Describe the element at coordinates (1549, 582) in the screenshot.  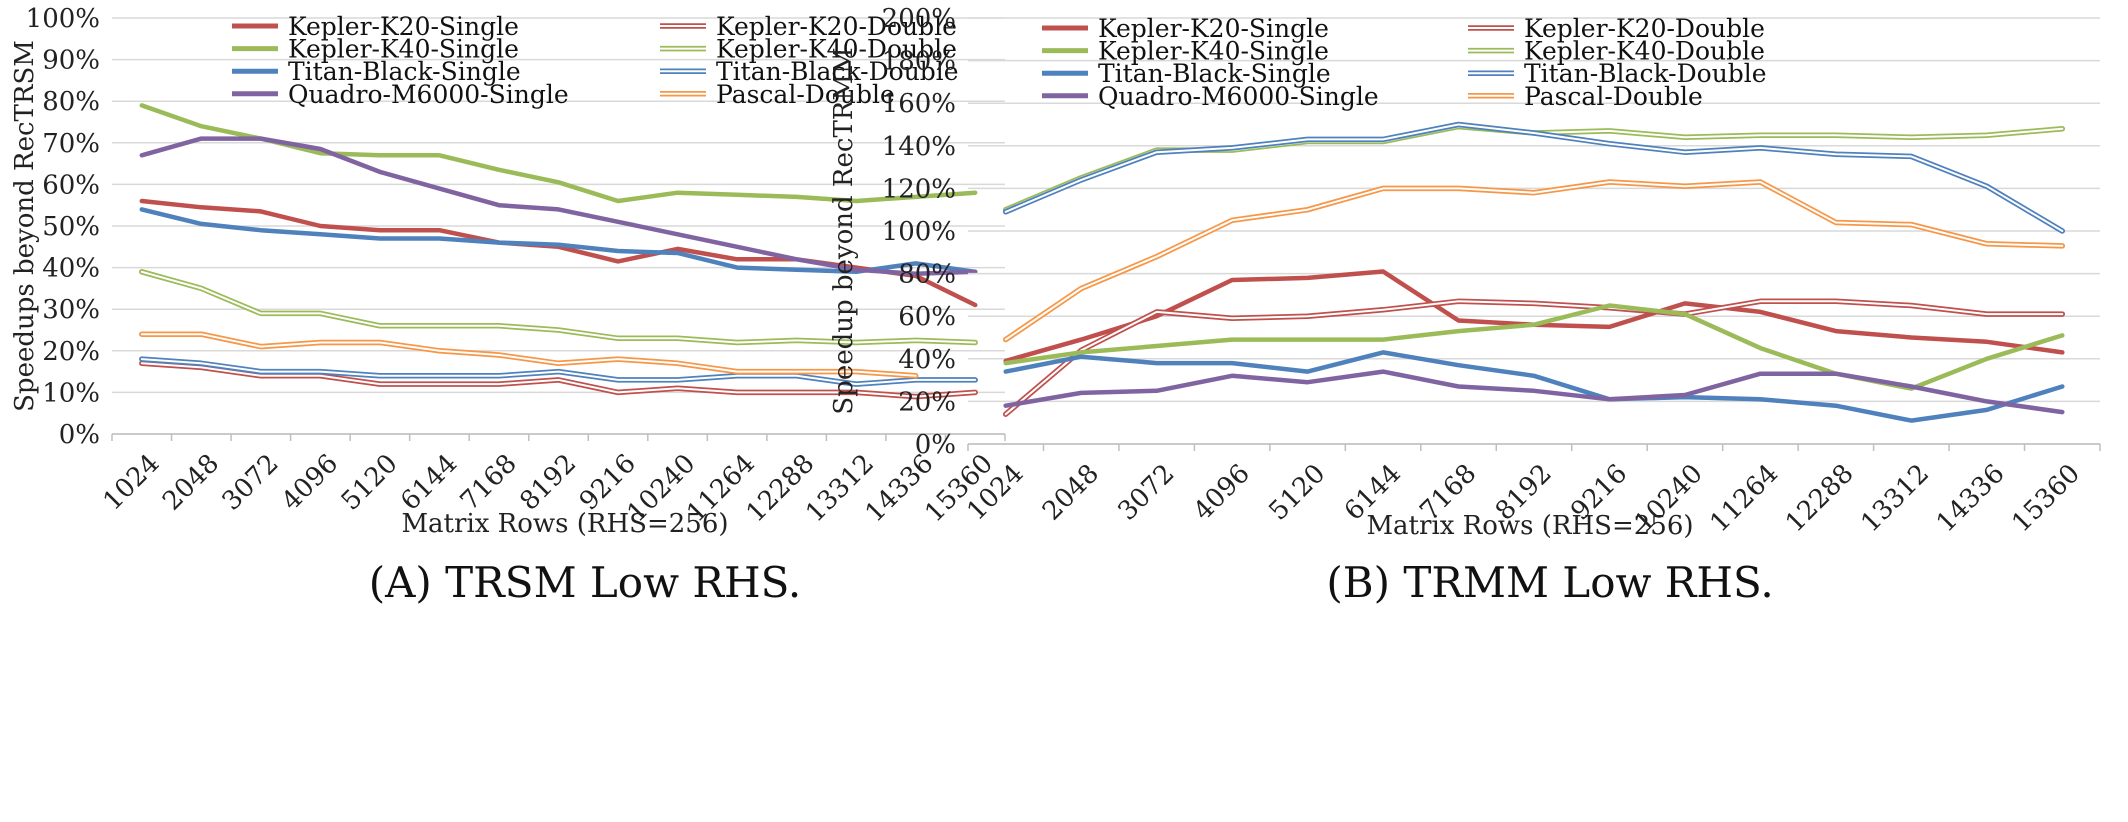
I see `chart-caption: (B) TRMM Low RHS.` at that location.